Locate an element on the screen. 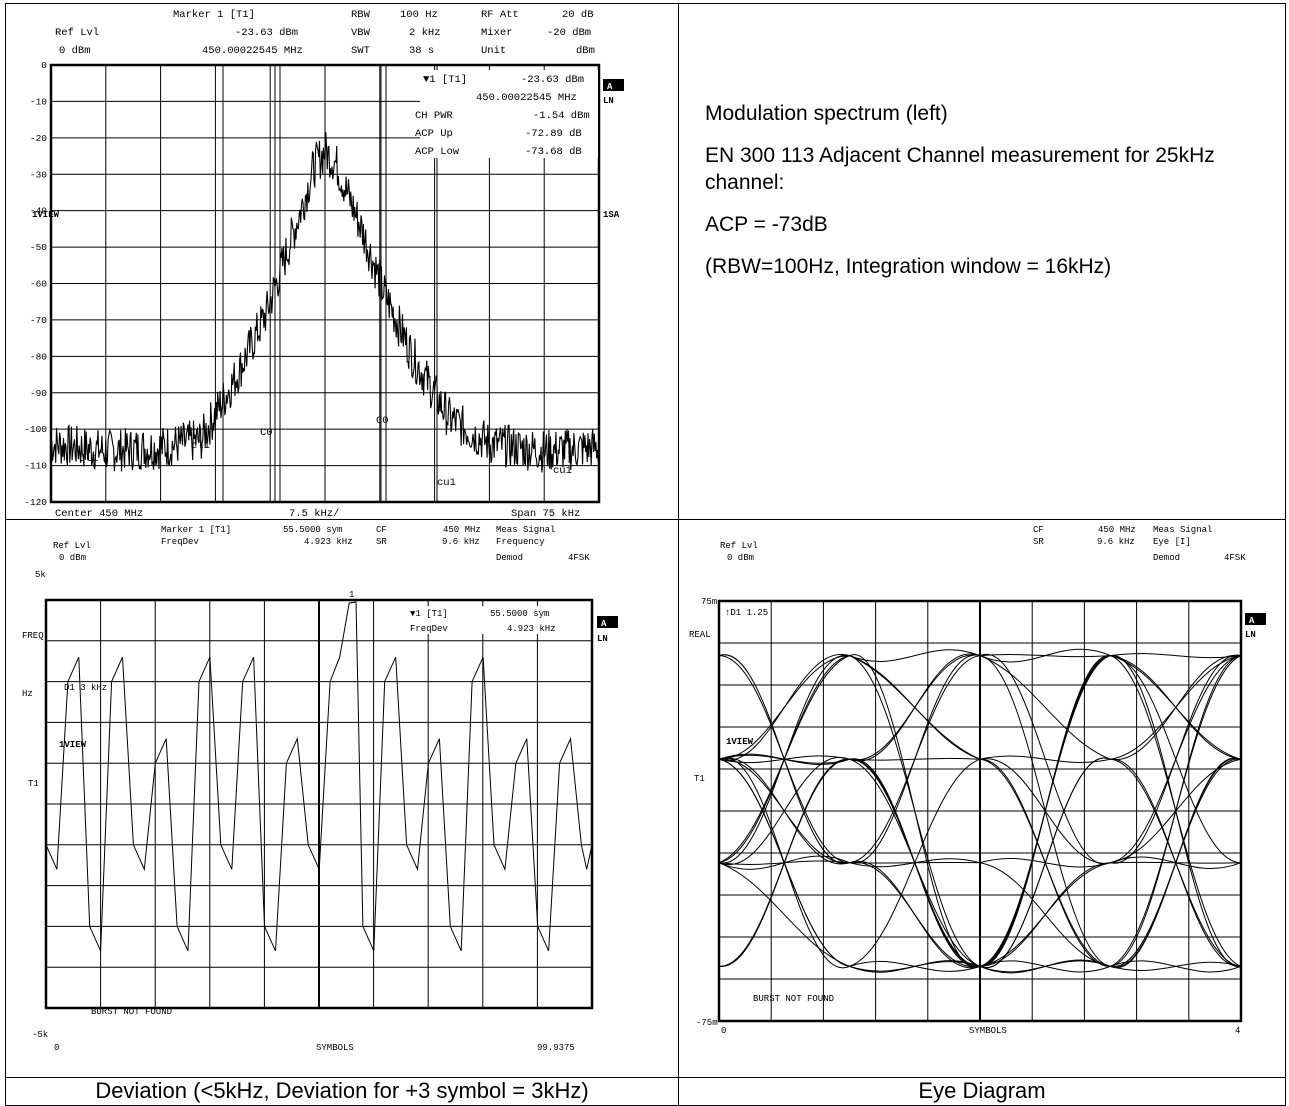 This screenshot has width=1289, height=1106. deviation-ytick-top: 5k is located at coordinates (40, 575).